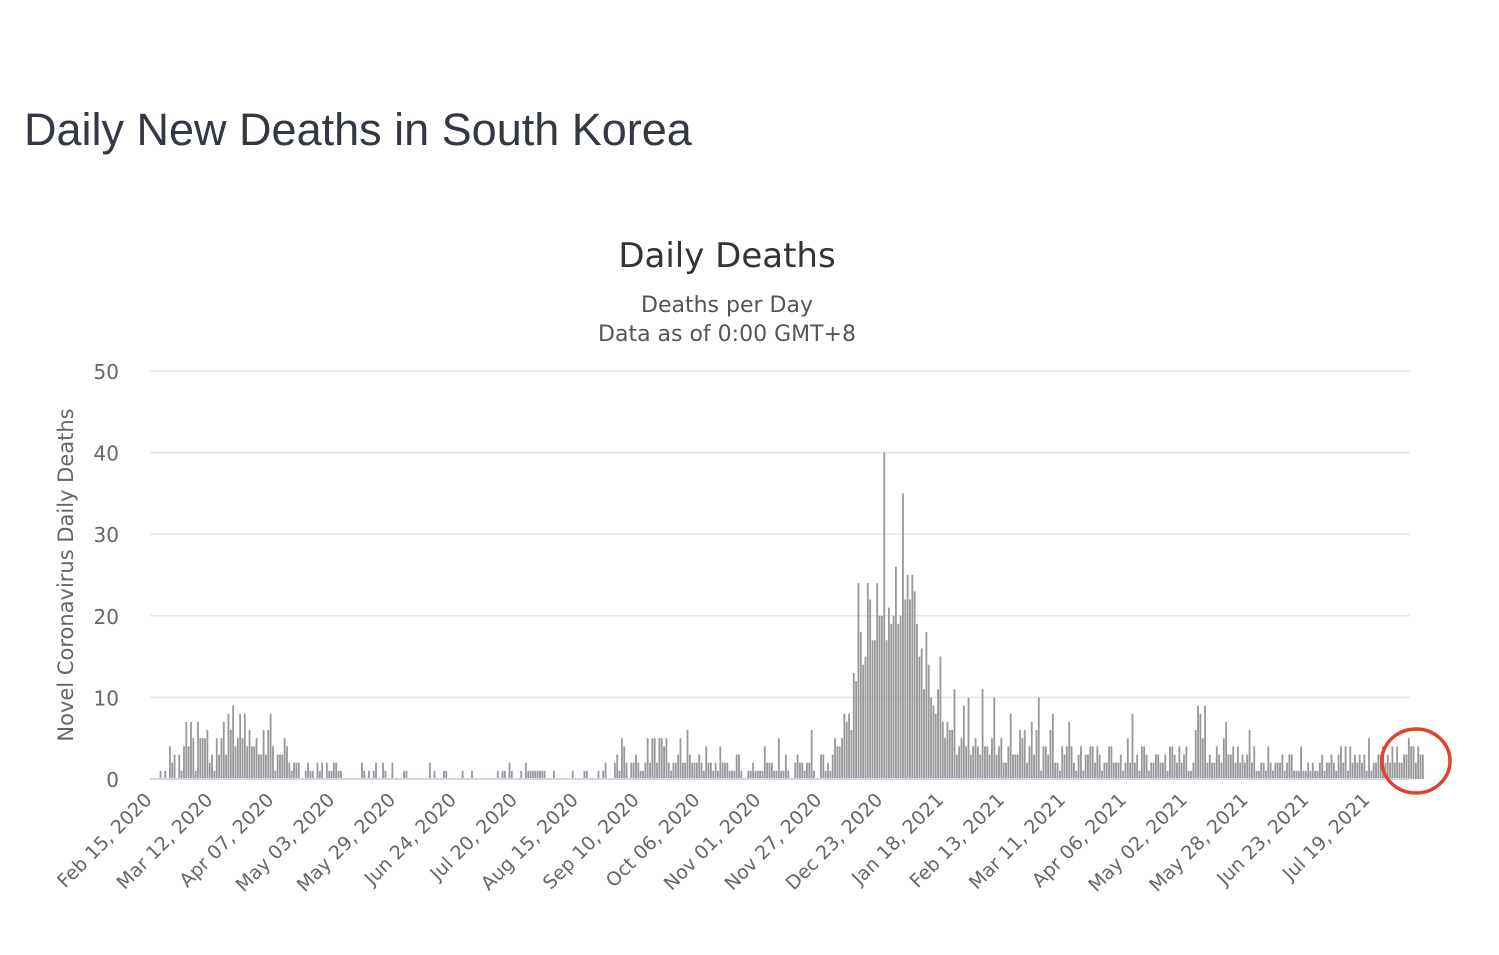 This screenshot has height=955, width=1499. What do you see at coordinates (358, 129) in the screenshot?
I see `page-title: Daily New Deaths in South Korea` at bounding box center [358, 129].